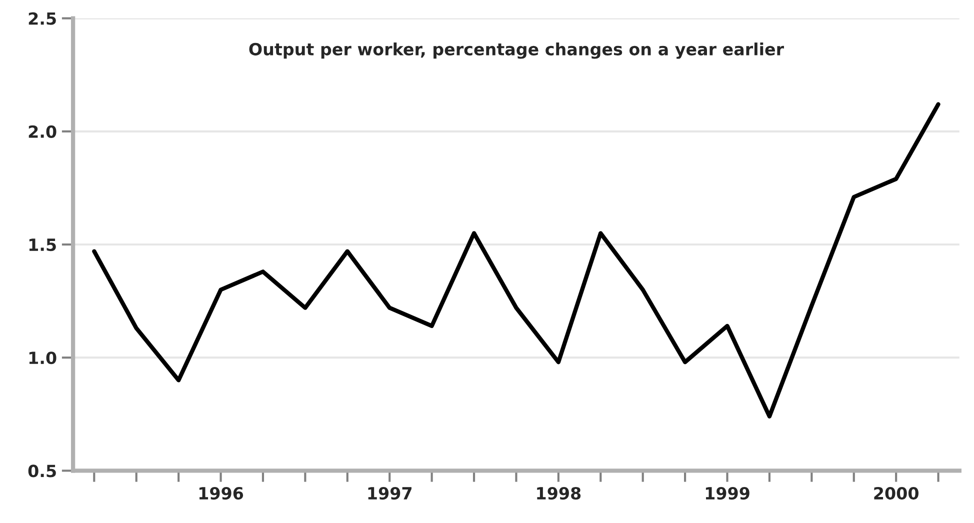  Describe the element at coordinates (390, 493) in the screenshot. I see `x-tick-label: 1997` at that location.